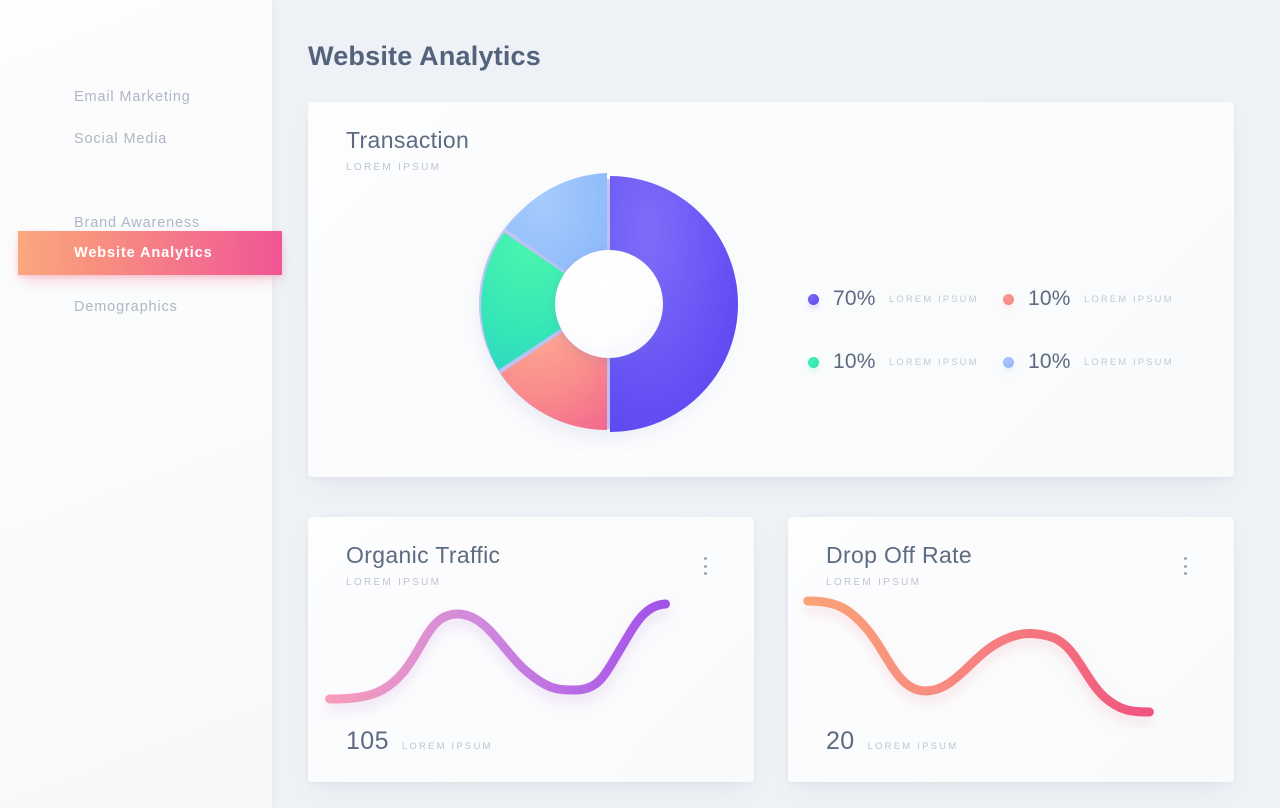 This screenshot has height=808, width=1280. What do you see at coordinates (394, 168) in the screenshot?
I see `transaction-card-subtitle: LOREM IPSUM` at bounding box center [394, 168].